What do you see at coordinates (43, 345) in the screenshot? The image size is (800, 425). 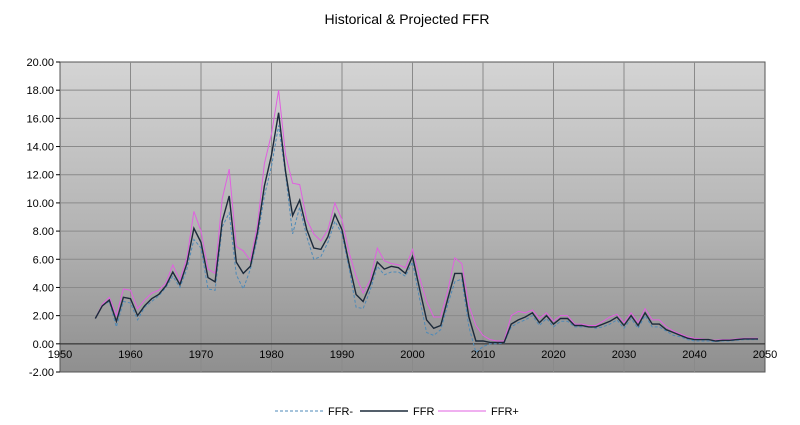 I see `y-tick-label: 0.00` at bounding box center [43, 345].